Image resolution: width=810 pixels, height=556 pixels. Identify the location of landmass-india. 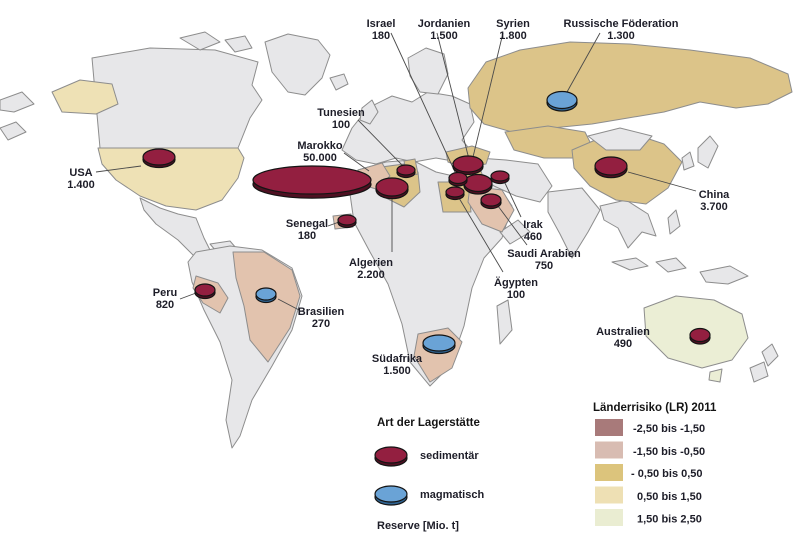
(574, 223).